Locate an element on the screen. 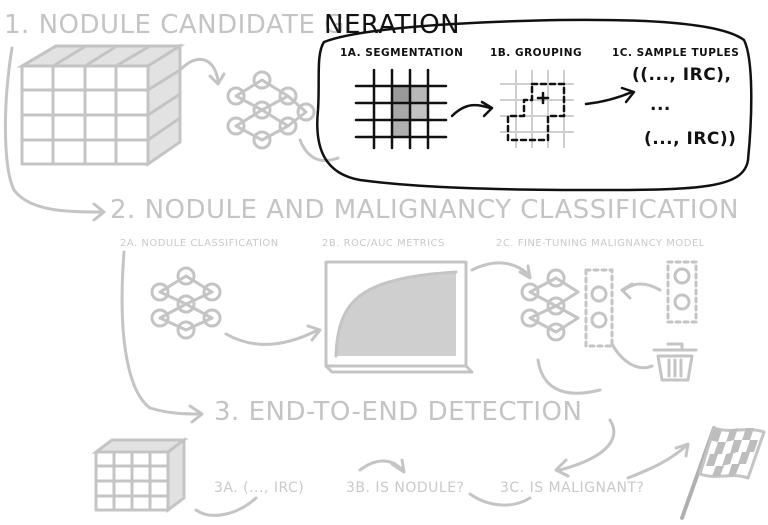 Image resolution: width=768 pixels, height=525 pixels. stage1-title: 1. NODULE CANDIDATE GE NERATION is located at coordinates (232, 25).